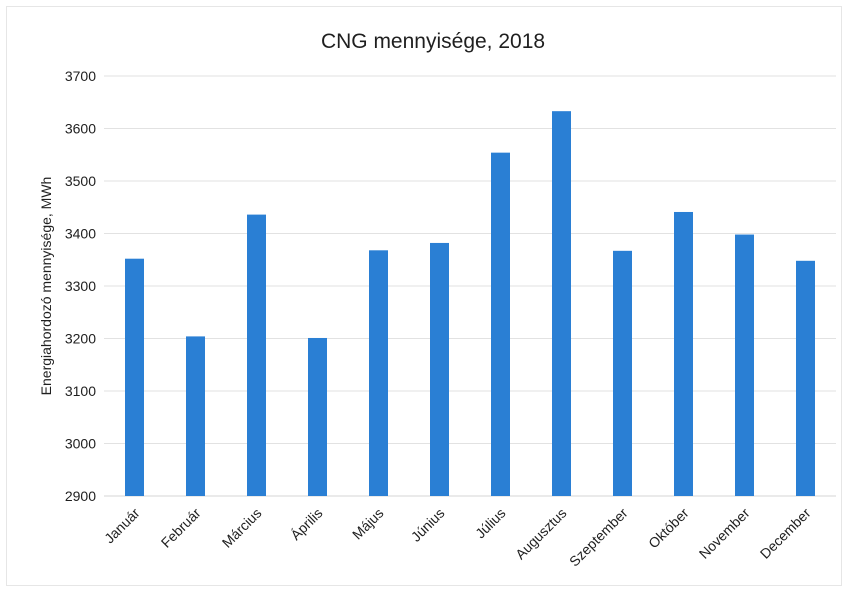 This screenshot has height=592, width=848. I want to click on y-tick-label: 3600, so click(80, 129).